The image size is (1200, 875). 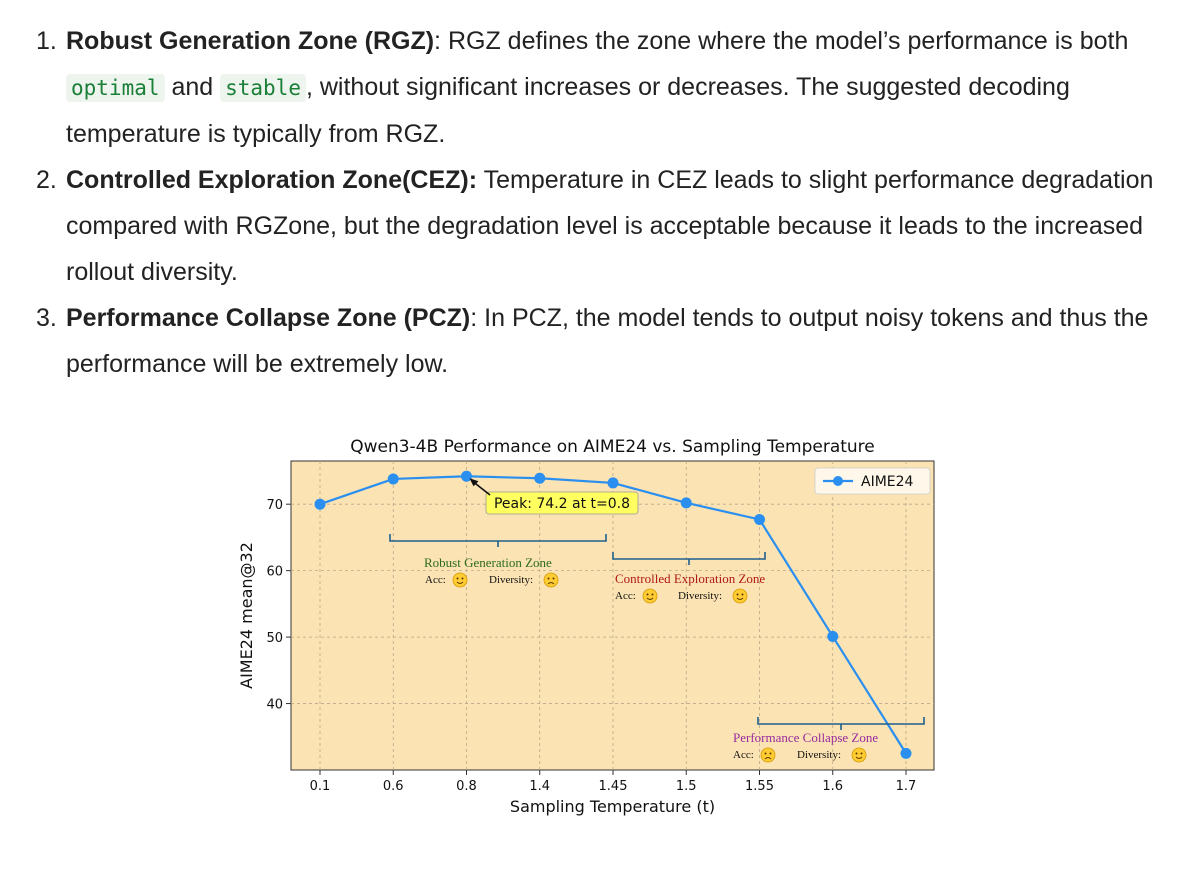 I want to click on x-axis-label: Sampling Temperature (t), so click(x=612, y=806).